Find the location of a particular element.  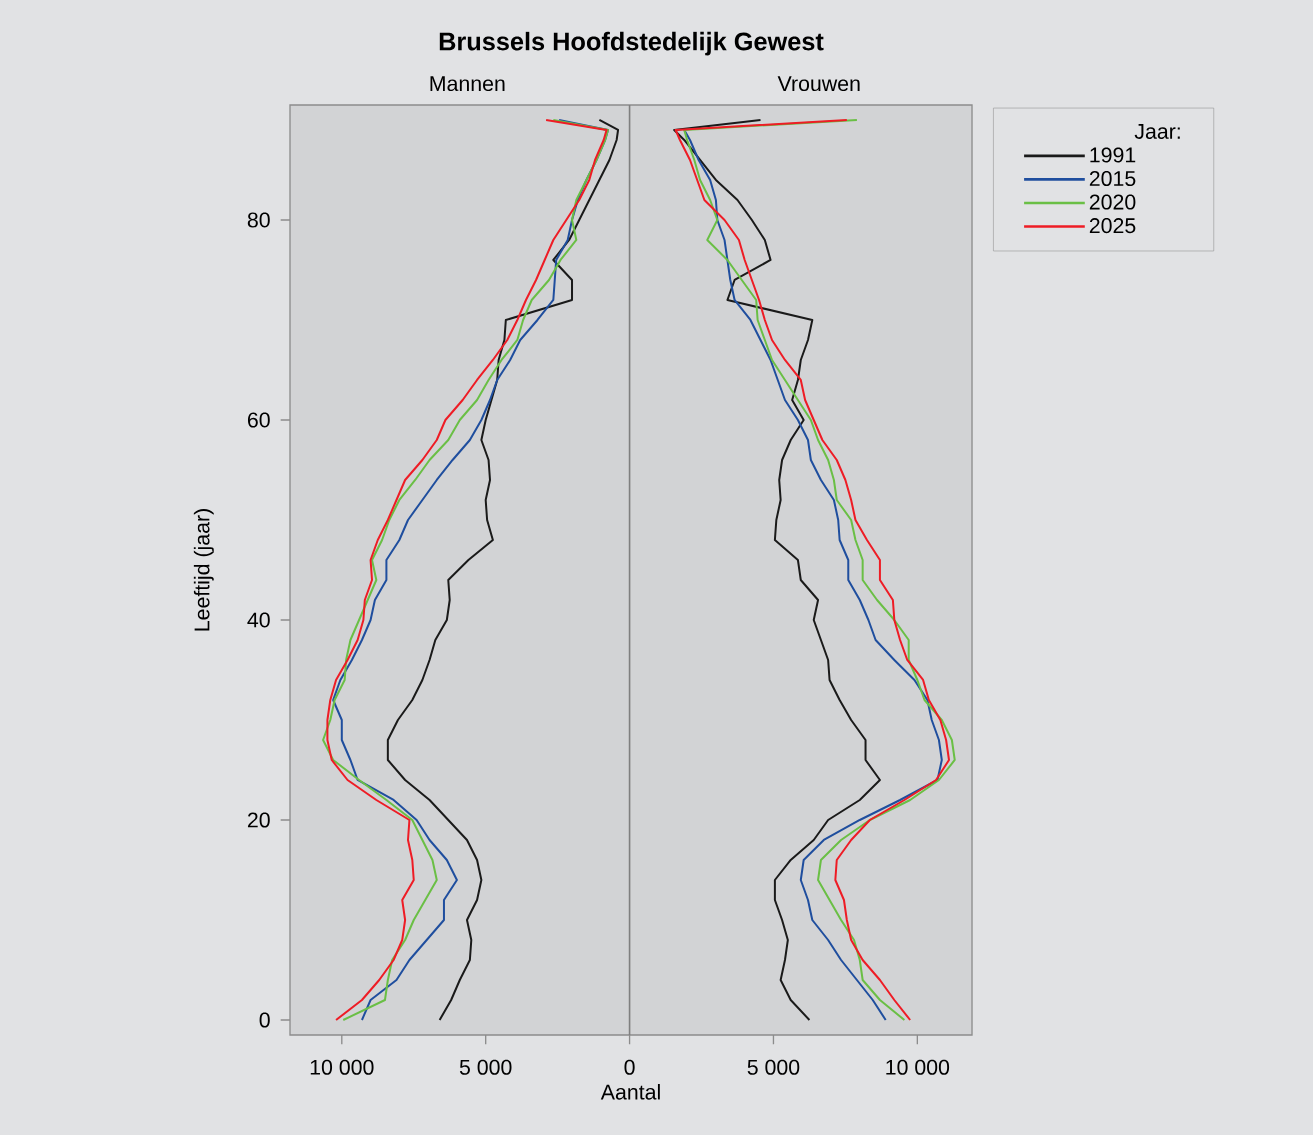

x-axis-title: Aantal is located at coordinates (630, 1091).